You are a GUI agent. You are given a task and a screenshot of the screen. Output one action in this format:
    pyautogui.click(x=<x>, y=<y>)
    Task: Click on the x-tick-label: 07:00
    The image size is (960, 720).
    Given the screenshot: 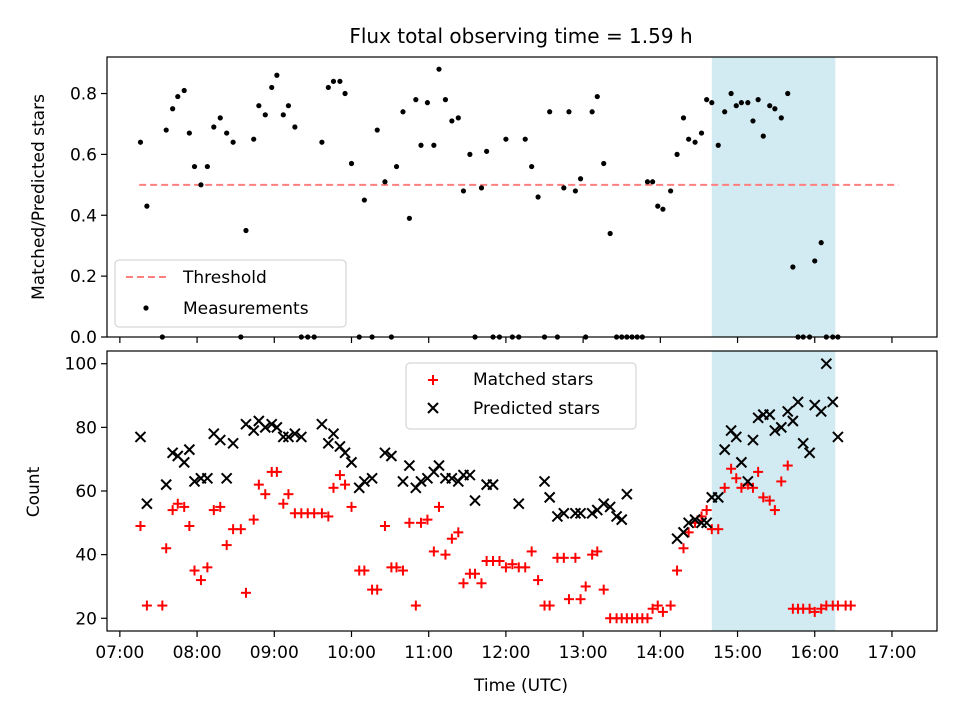 What is the action you would take?
    pyautogui.click(x=119, y=653)
    